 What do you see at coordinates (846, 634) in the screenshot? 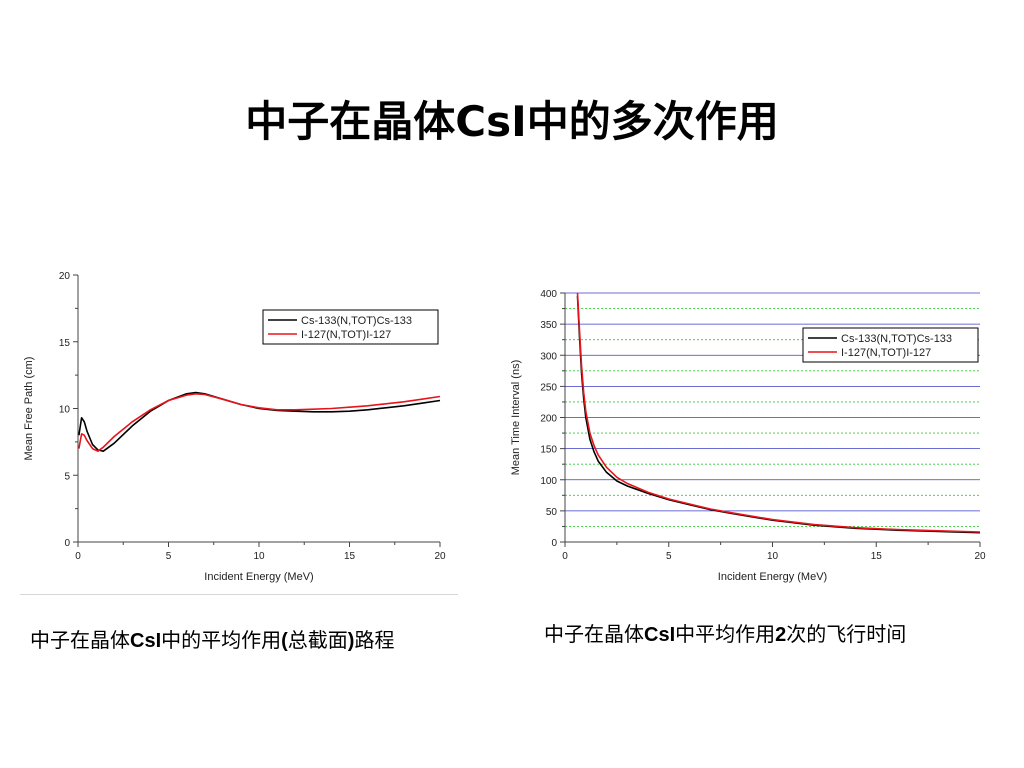
I see `caption-right-part: 次的飞行时间` at bounding box center [846, 634].